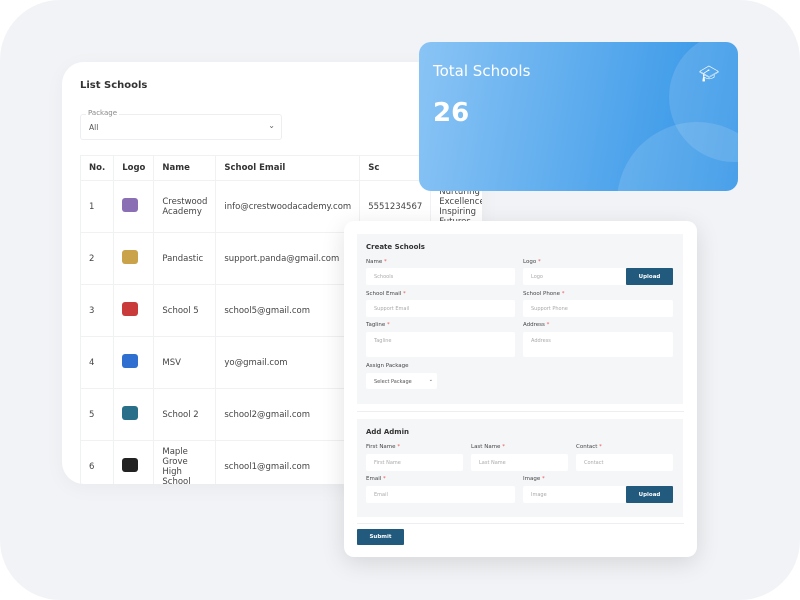  I want to click on col-no: No., so click(97, 168).